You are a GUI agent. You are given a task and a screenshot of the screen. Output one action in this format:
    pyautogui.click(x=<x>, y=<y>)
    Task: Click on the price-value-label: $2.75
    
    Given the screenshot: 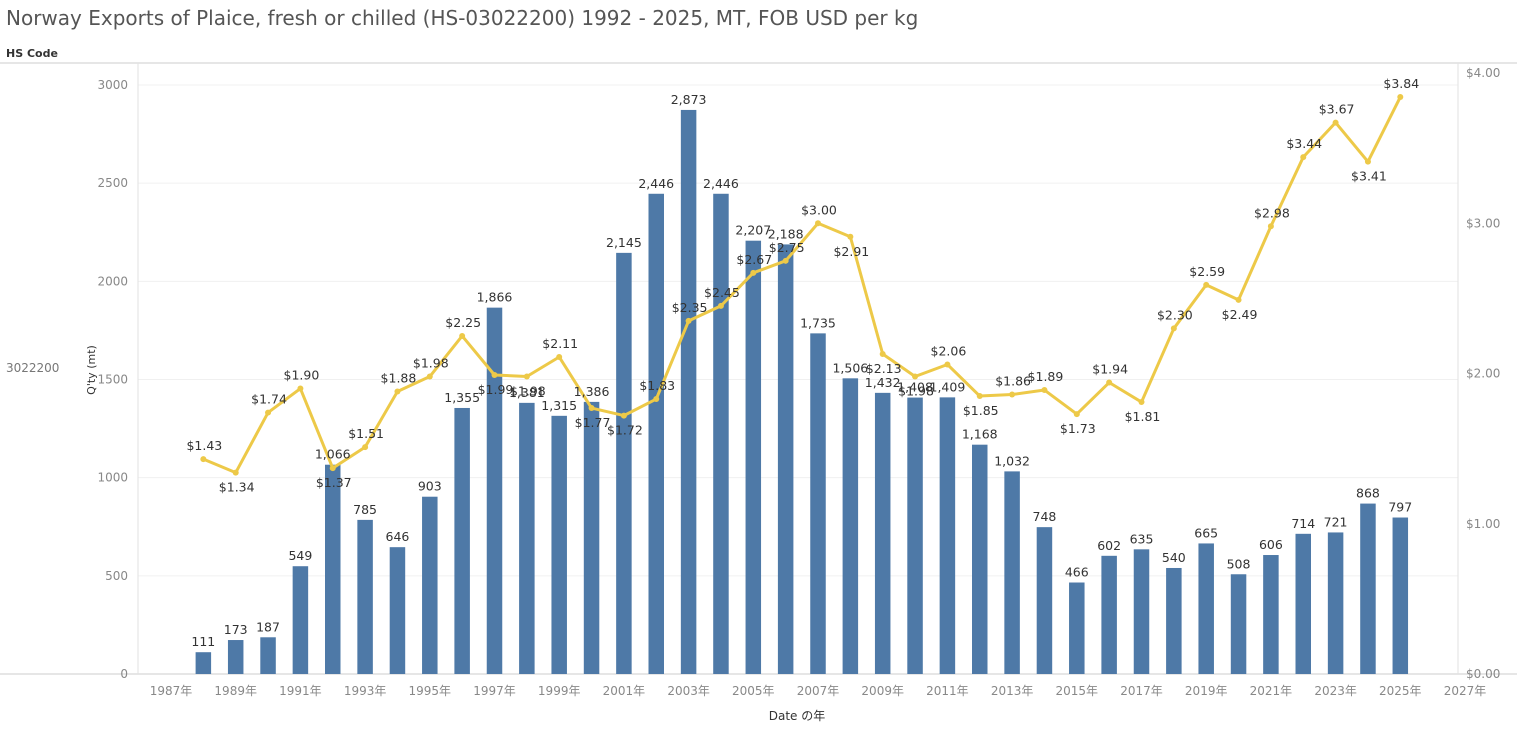 What is the action you would take?
    pyautogui.click(x=787, y=247)
    